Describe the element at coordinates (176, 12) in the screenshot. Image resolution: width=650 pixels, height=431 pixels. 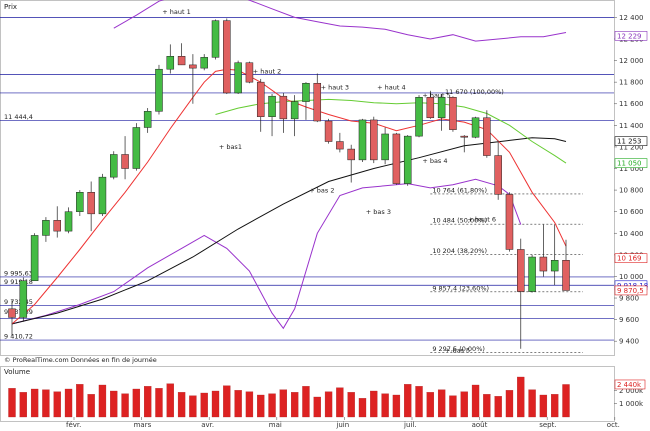
I see `pivot-annotation: + haut 1` at that location.